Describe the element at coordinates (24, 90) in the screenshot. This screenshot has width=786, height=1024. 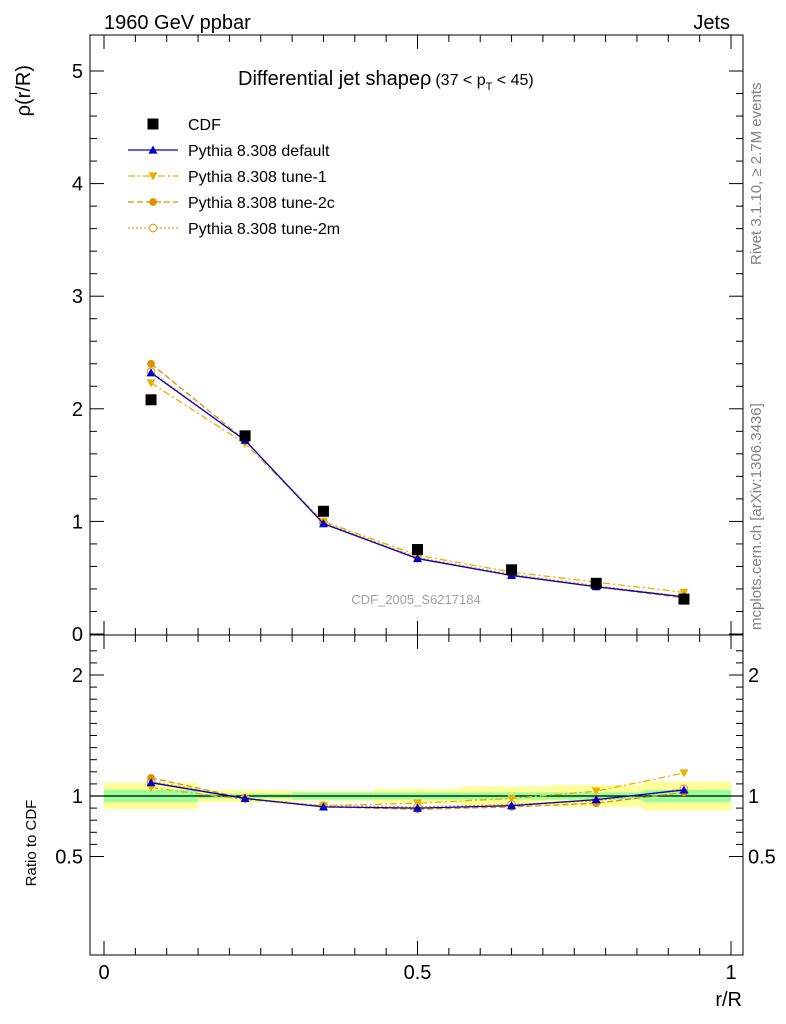
I see `main-y-axis-label: ρ(r/R)` at that location.